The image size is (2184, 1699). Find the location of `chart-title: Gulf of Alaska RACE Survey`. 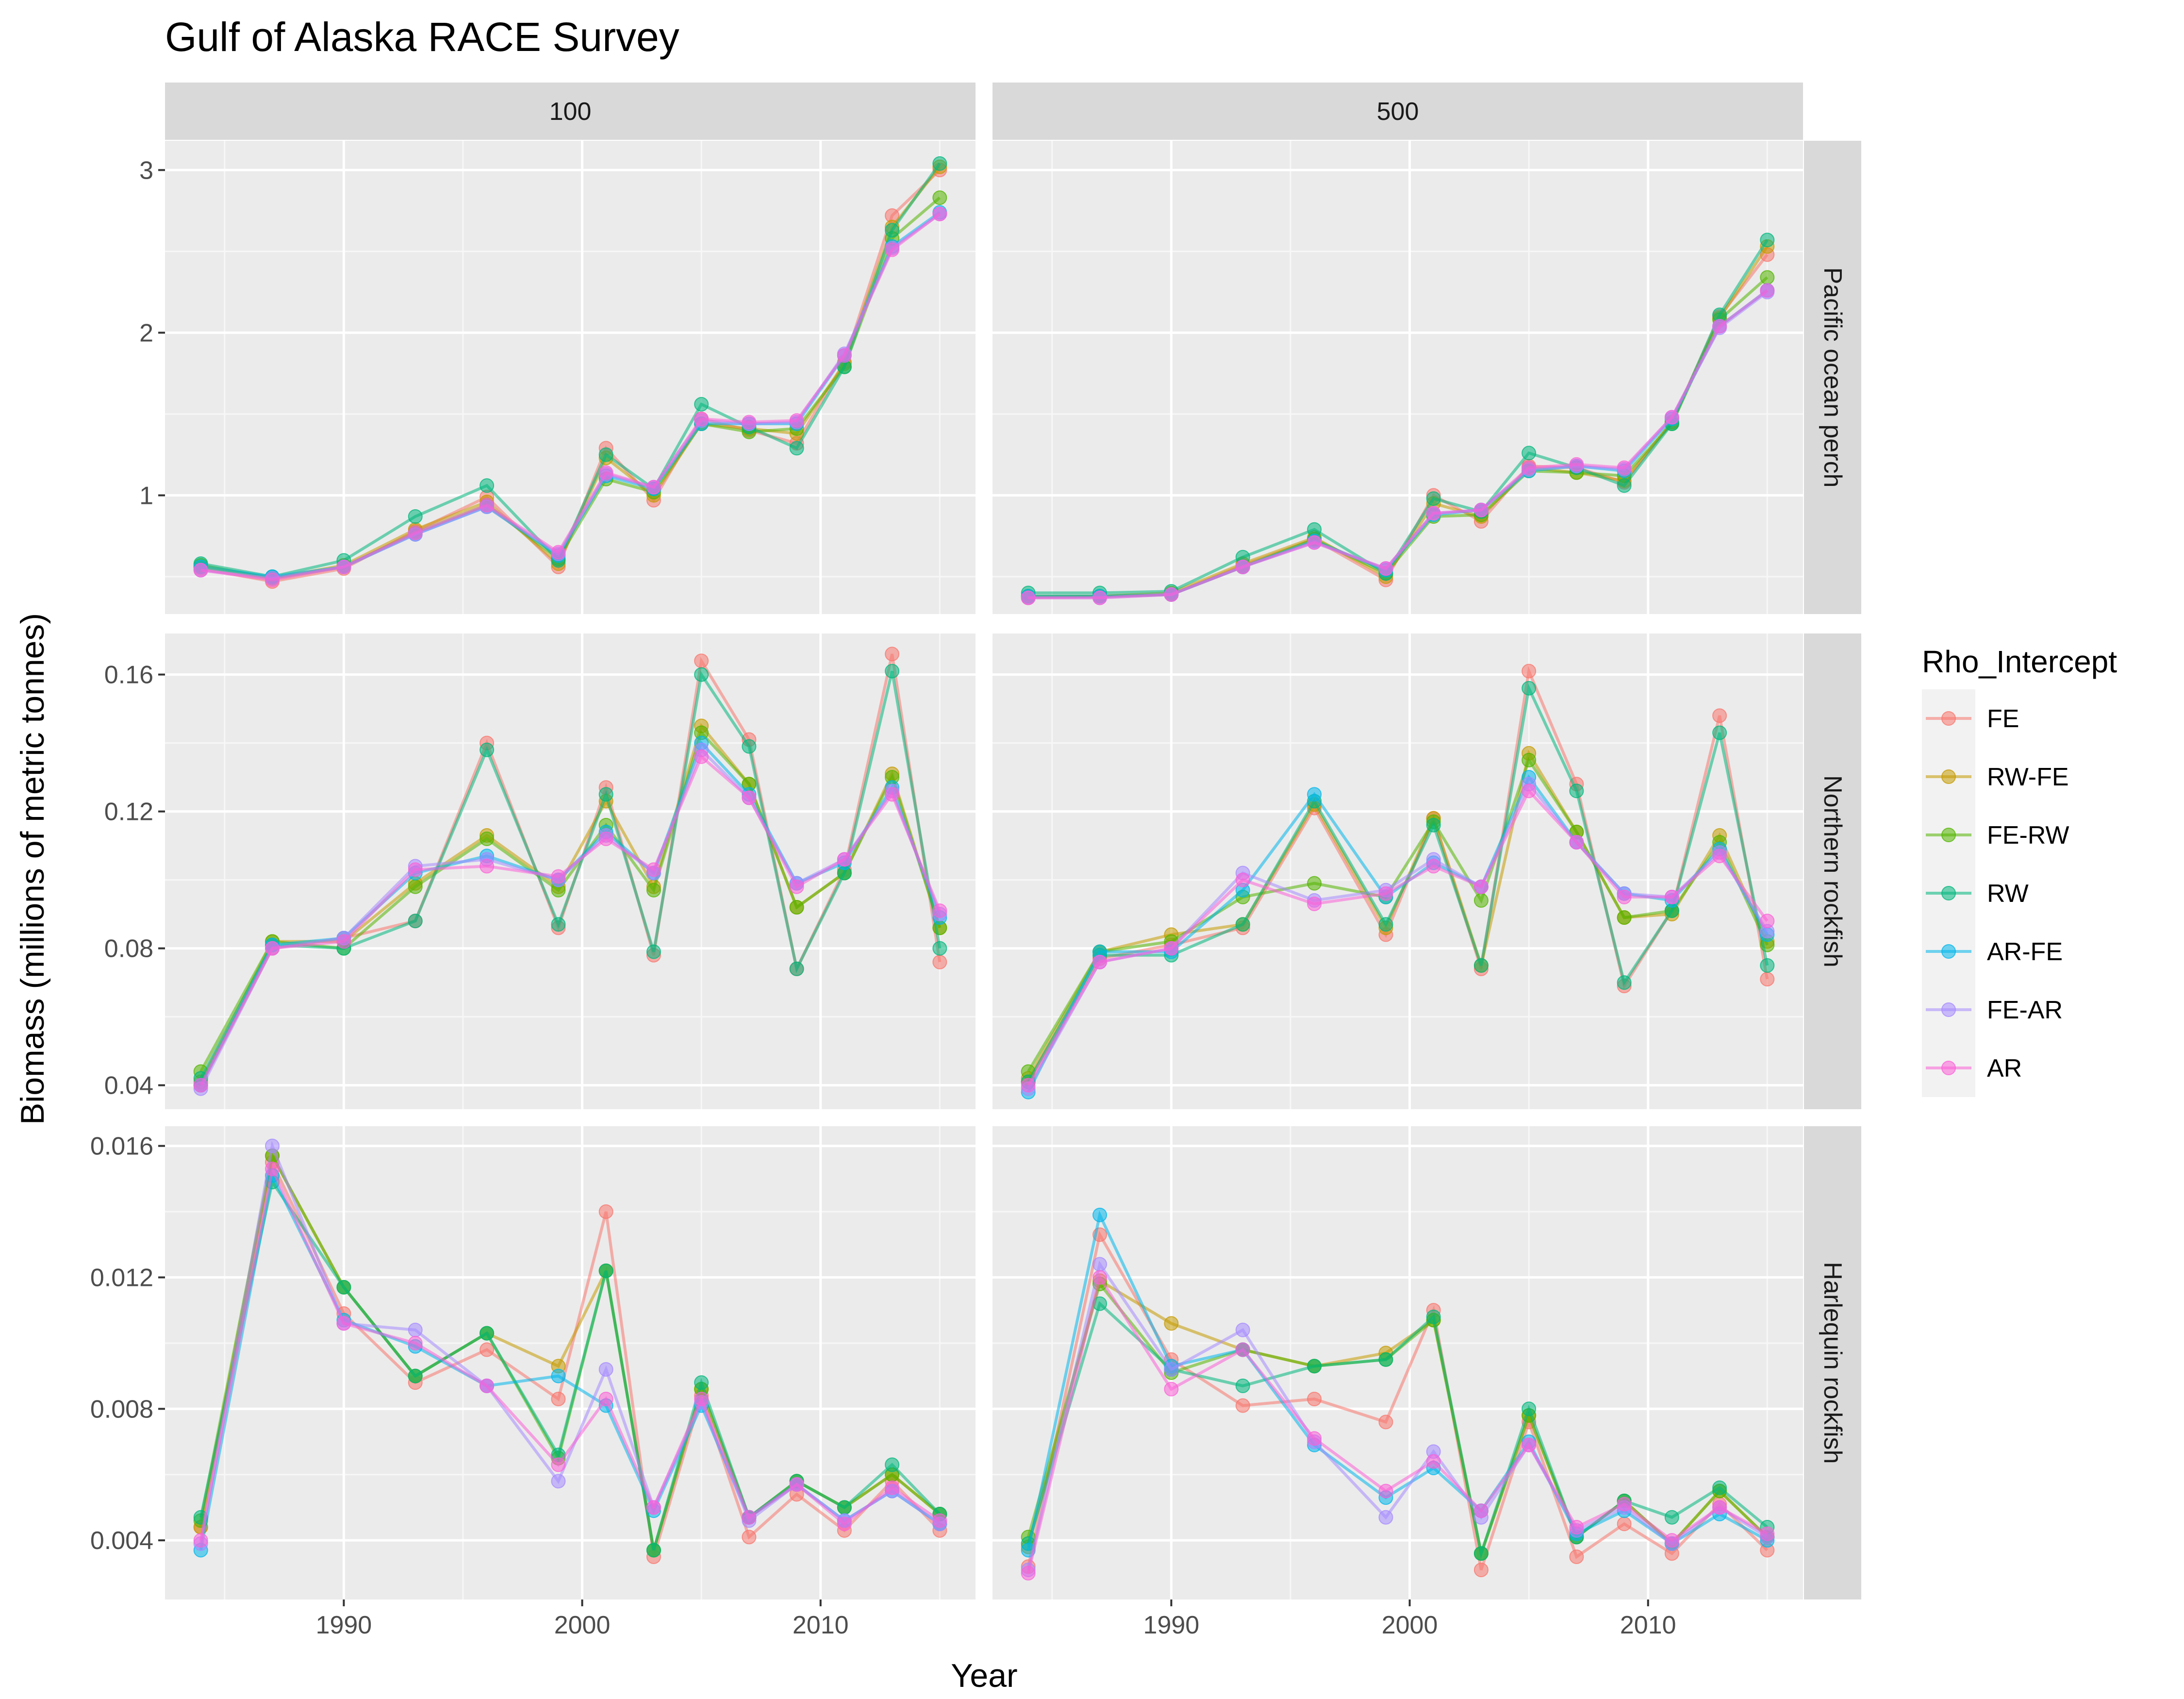

chart-title: Gulf of Alaska RACE Survey is located at coordinates (422, 37).